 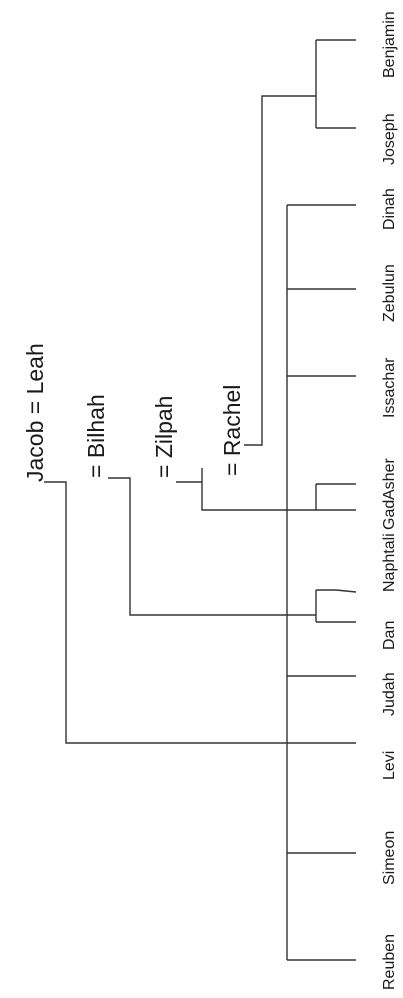 I want to click on child-benjamin-label: Benjamin, so click(x=389, y=44).